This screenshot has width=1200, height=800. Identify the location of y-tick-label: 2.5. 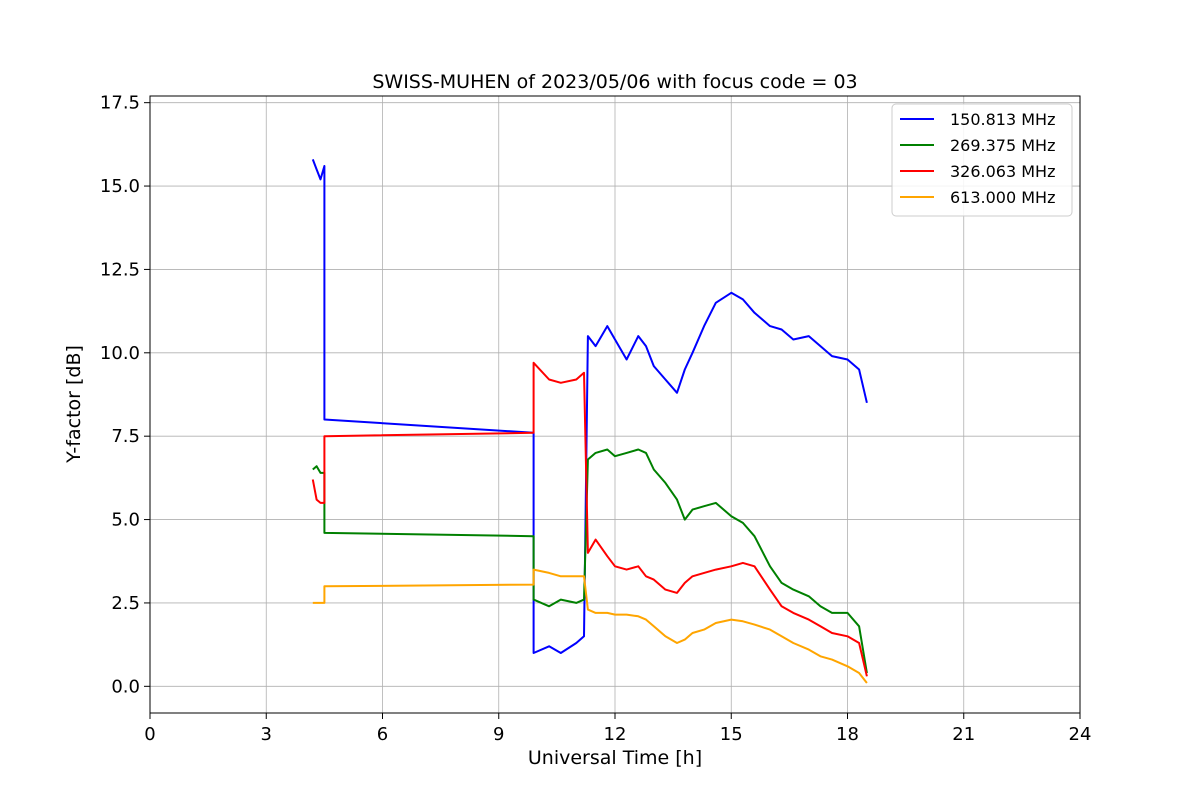
(125, 603).